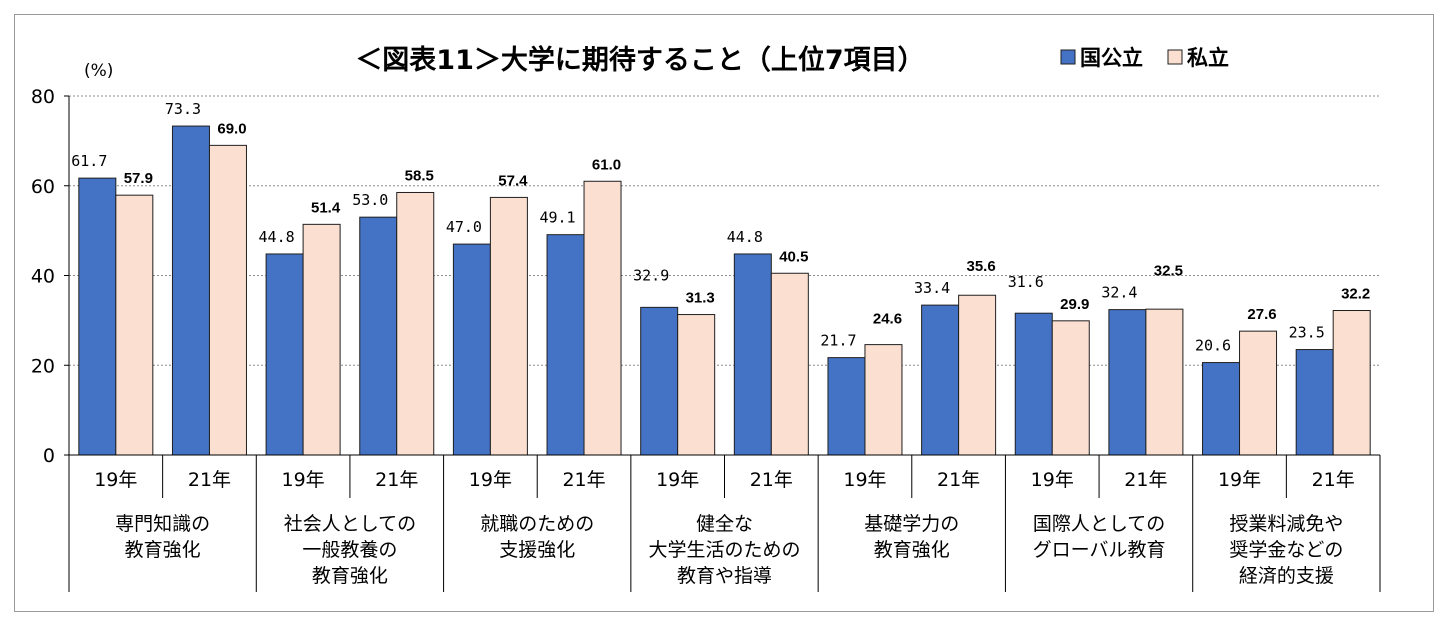 This screenshot has width=1450, height=629. What do you see at coordinates (162, 524) in the screenshot?
I see `category-label: 専門知識の` at bounding box center [162, 524].